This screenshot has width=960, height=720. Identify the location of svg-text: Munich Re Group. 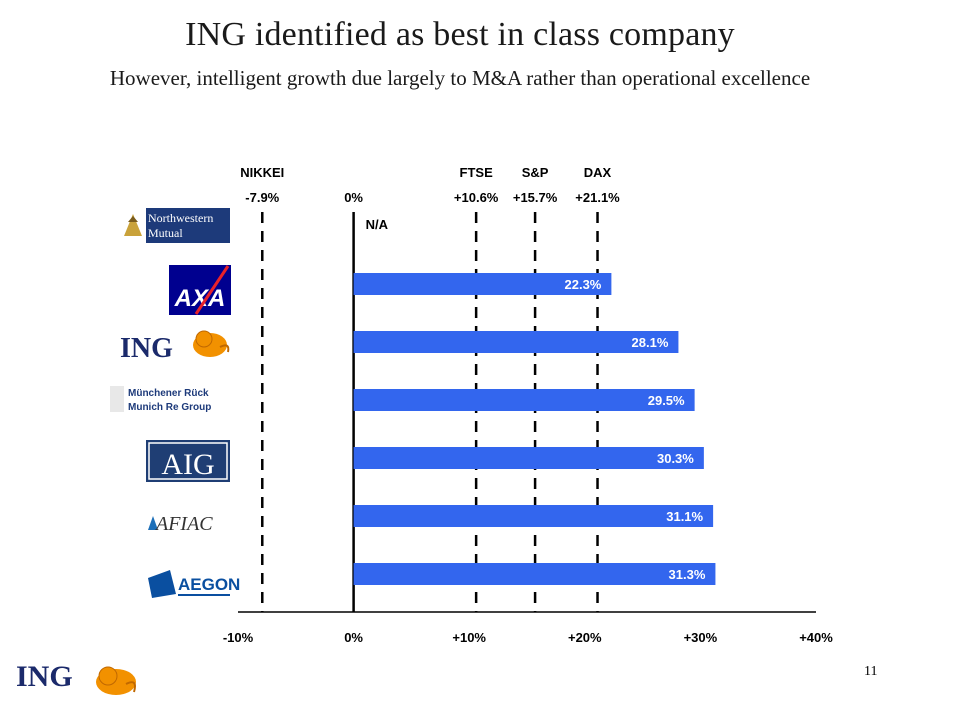
(169, 407).